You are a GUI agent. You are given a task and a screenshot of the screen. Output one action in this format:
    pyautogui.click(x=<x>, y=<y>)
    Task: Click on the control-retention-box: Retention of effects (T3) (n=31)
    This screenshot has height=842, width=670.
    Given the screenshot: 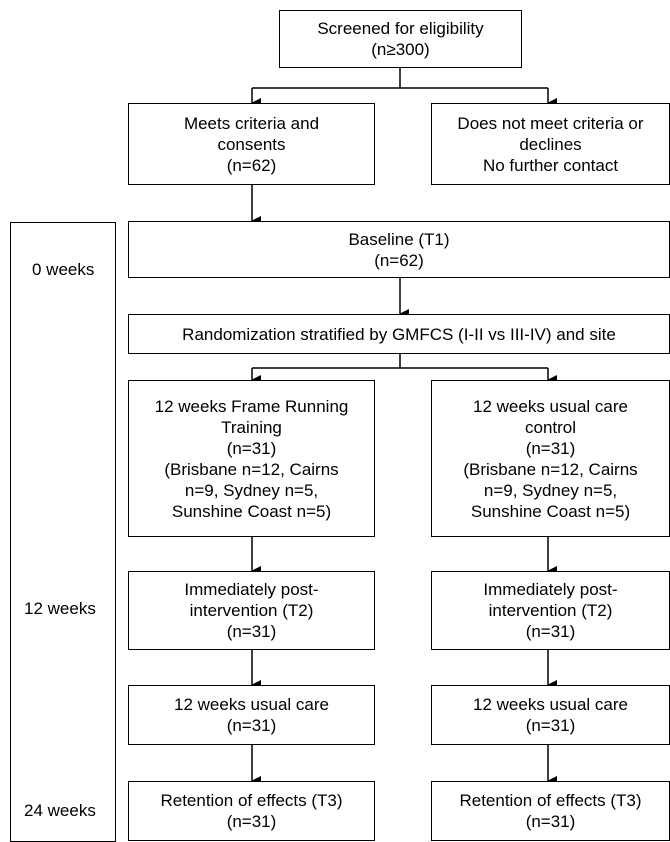 What is the action you would take?
    pyautogui.click(x=550, y=811)
    